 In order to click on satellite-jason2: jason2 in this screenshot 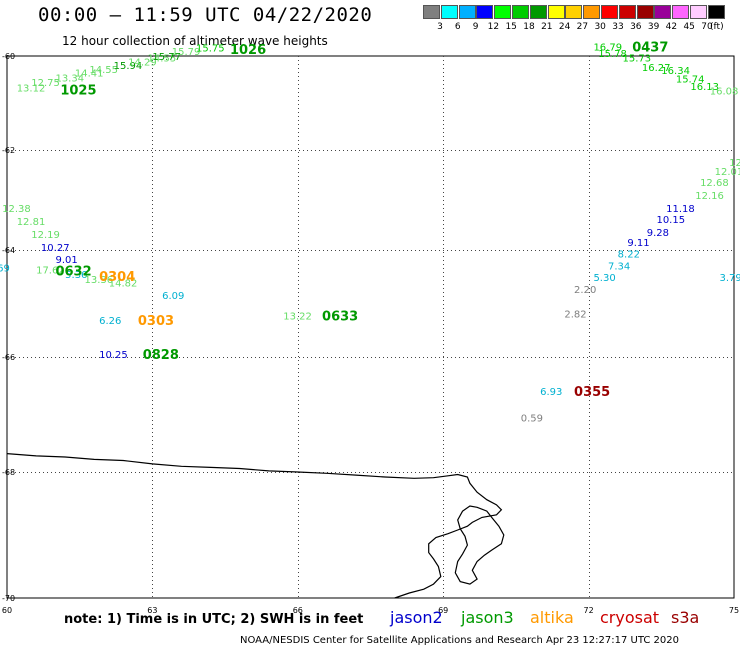, I will do `click(416, 617)`.